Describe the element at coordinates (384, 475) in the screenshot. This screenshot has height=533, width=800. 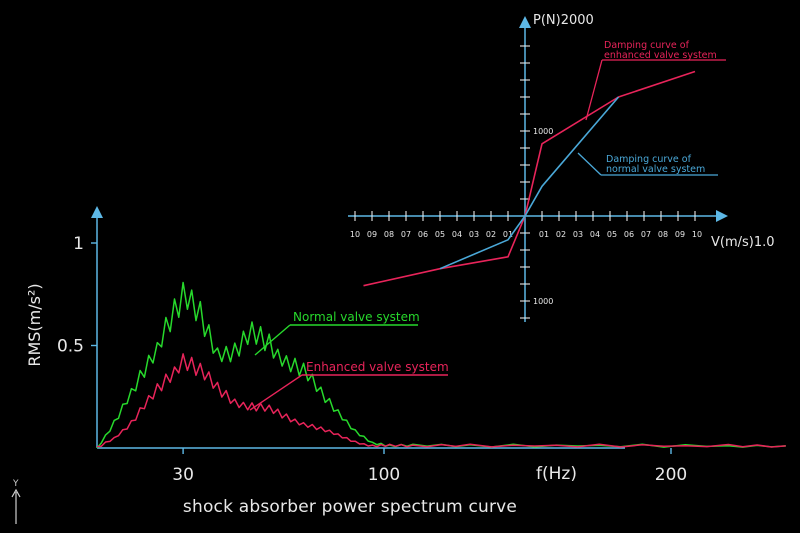
I see `spectrum-x-tick-label: 100` at that location.